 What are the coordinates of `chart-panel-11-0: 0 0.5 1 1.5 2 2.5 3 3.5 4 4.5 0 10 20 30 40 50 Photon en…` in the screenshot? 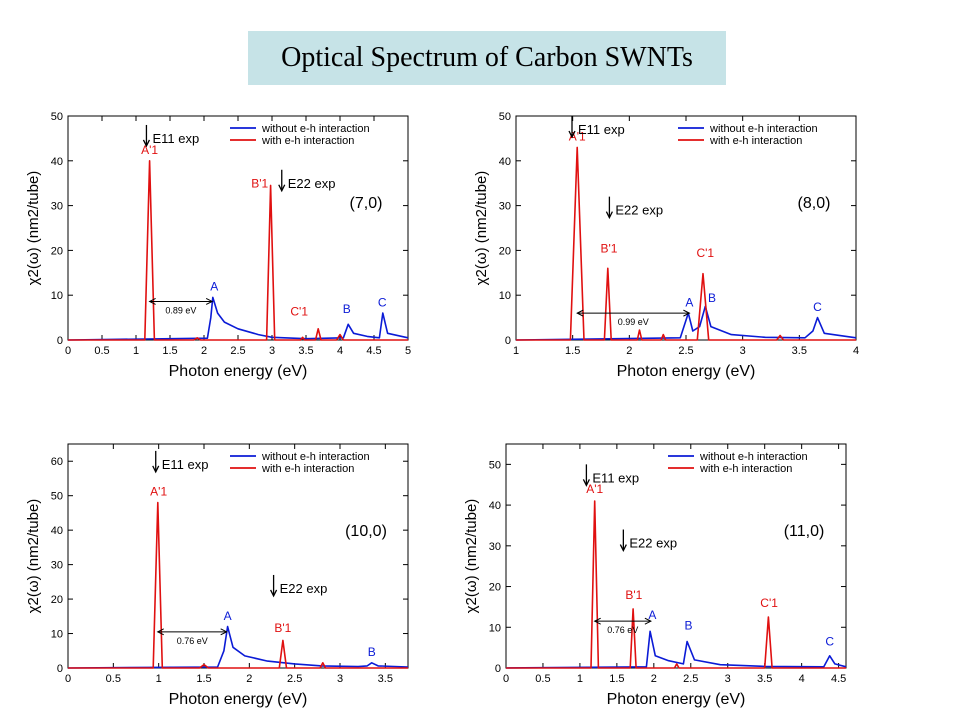 It's located at (655, 575).